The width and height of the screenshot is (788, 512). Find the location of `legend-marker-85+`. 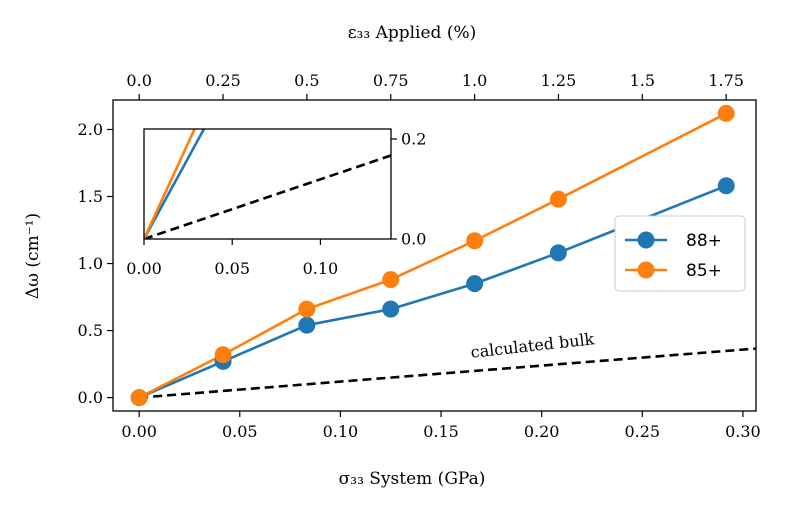

legend-marker-85+ is located at coordinates (646, 270).